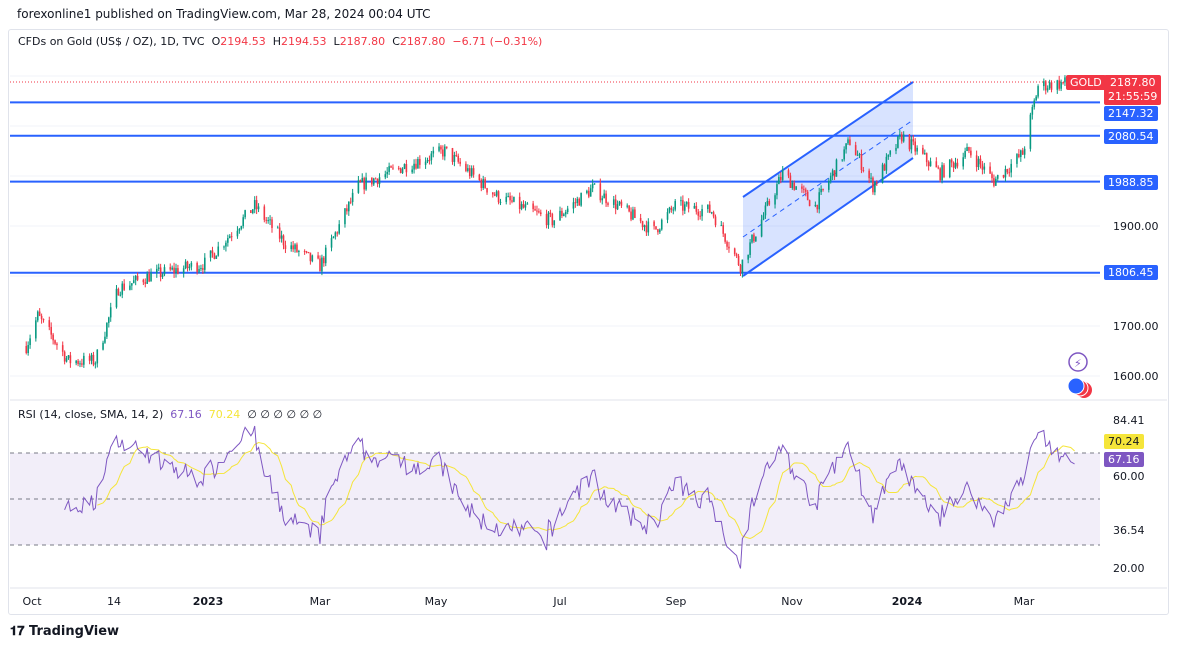 The image size is (1177, 650). Describe the element at coordinates (907, 601) in the screenshot. I see `time-tick: 2024` at that location.